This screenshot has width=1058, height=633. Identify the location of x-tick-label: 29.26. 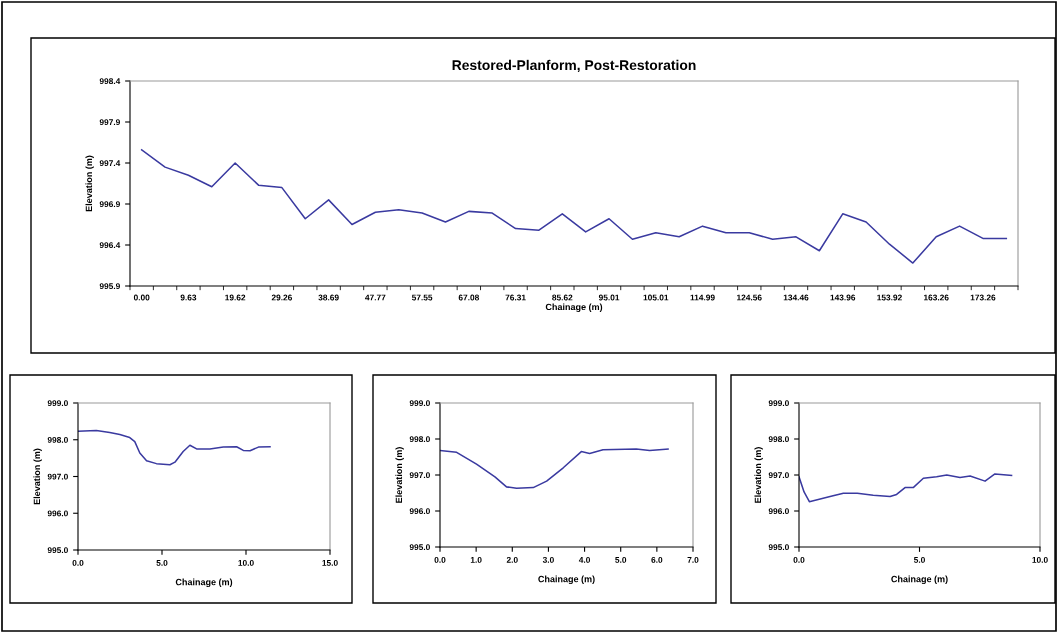
(282, 297).